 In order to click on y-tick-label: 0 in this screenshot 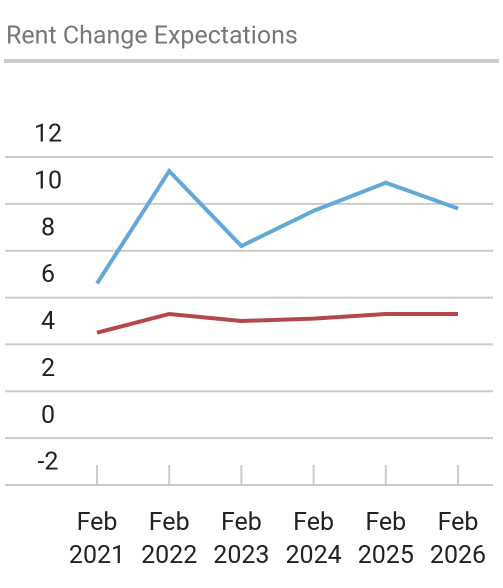, I will do `click(48, 415)`.